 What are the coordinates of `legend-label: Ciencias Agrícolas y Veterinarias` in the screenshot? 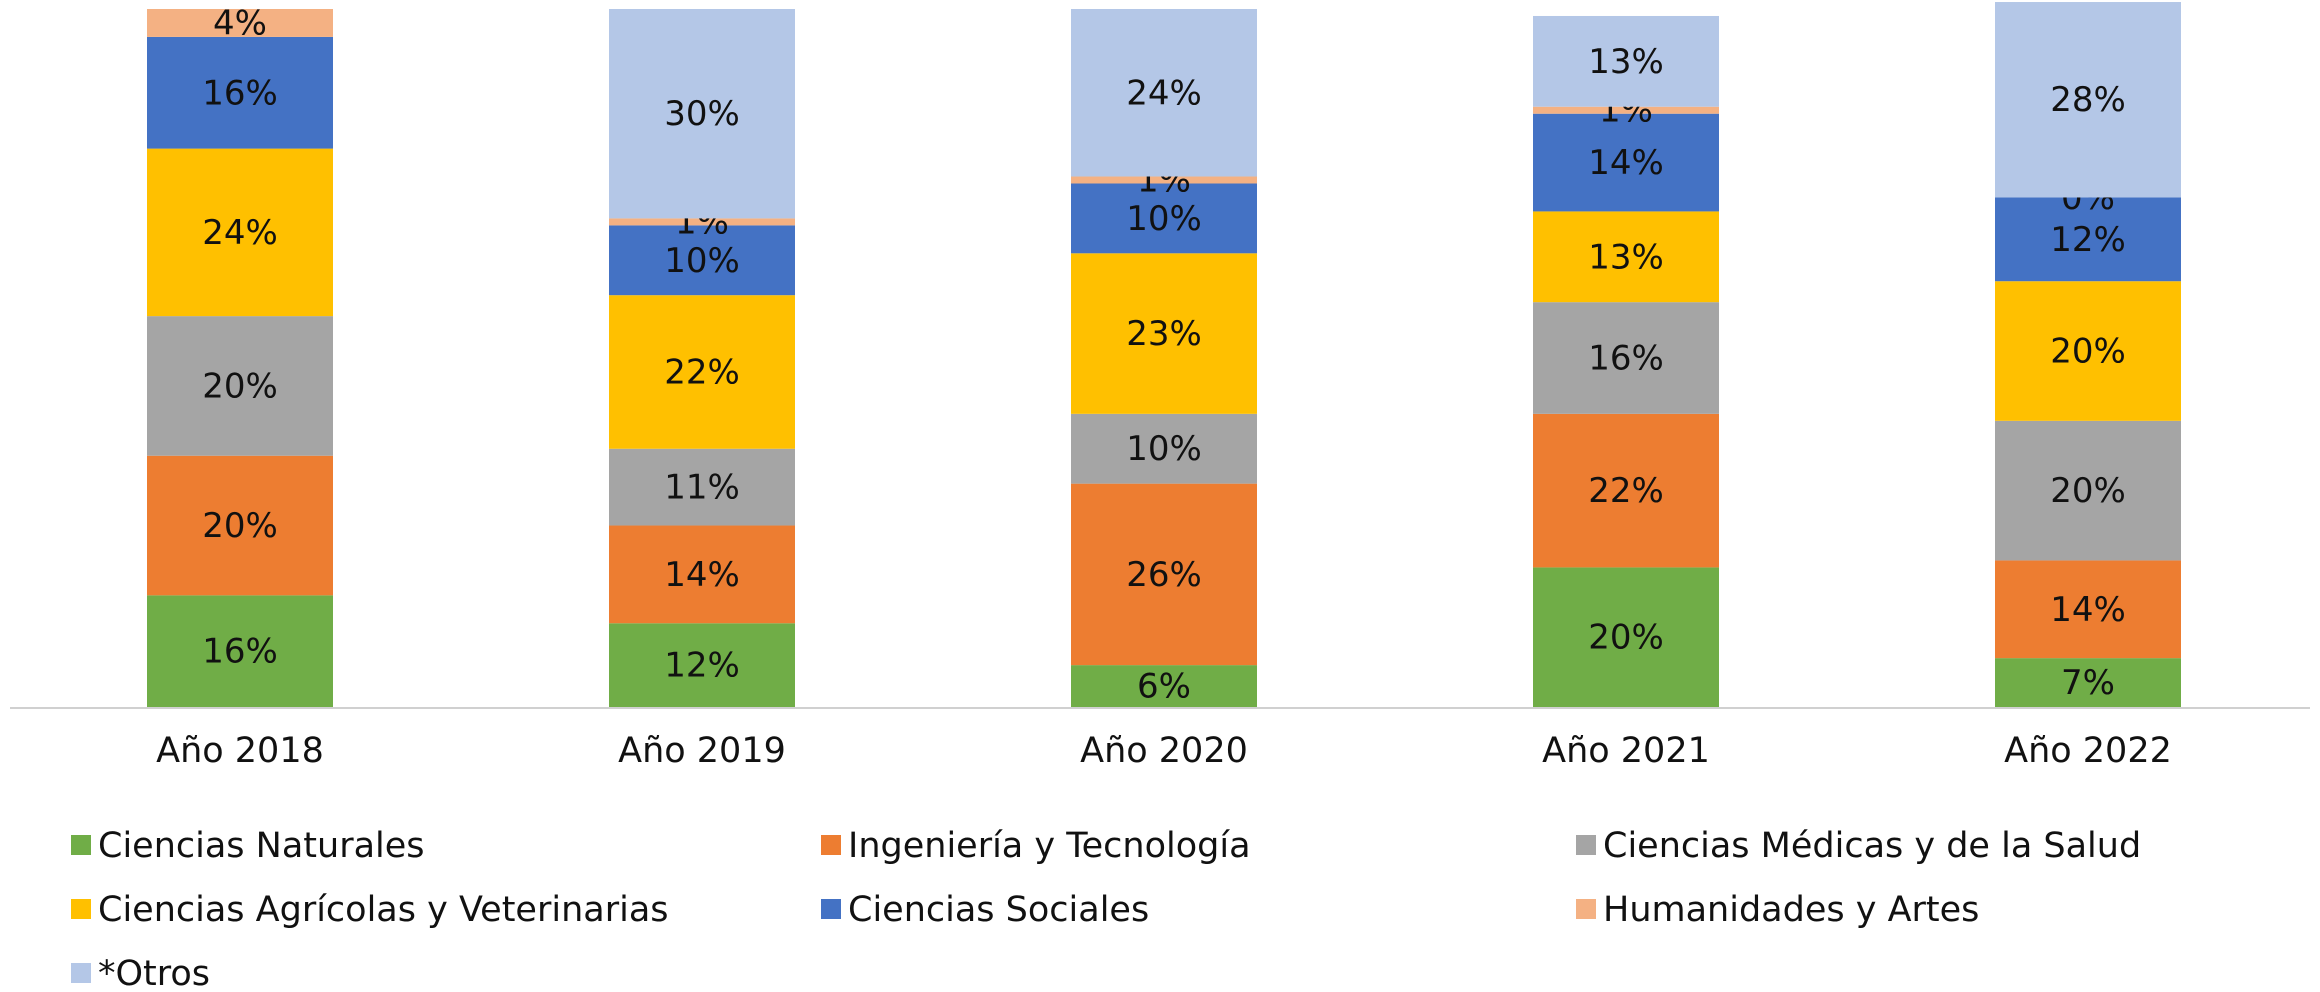 It's located at (383, 910).